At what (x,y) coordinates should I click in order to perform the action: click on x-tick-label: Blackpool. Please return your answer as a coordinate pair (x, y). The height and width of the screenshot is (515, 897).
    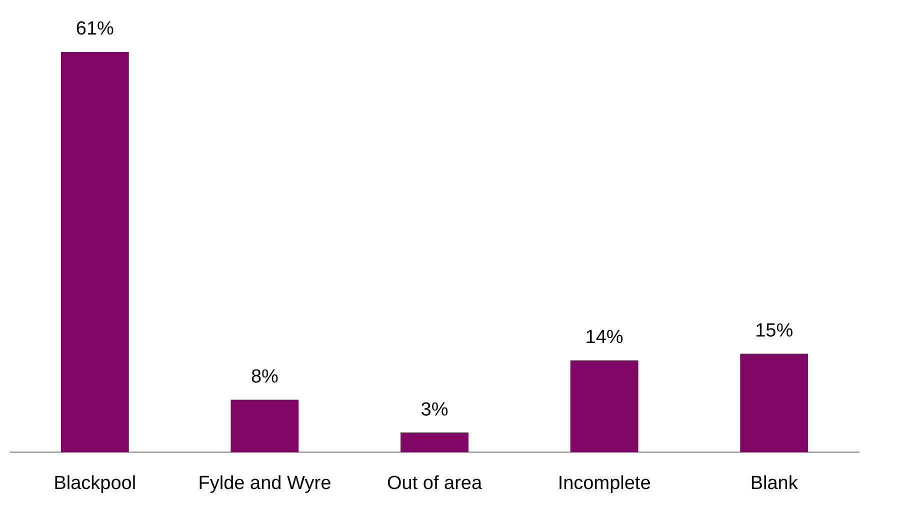
    Looking at the image, I should click on (95, 483).